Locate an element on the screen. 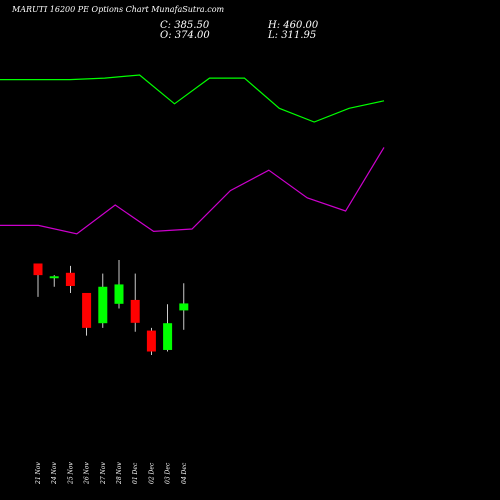 This screenshot has height=500, width=500. series-line-bottom is located at coordinates (192, 191).